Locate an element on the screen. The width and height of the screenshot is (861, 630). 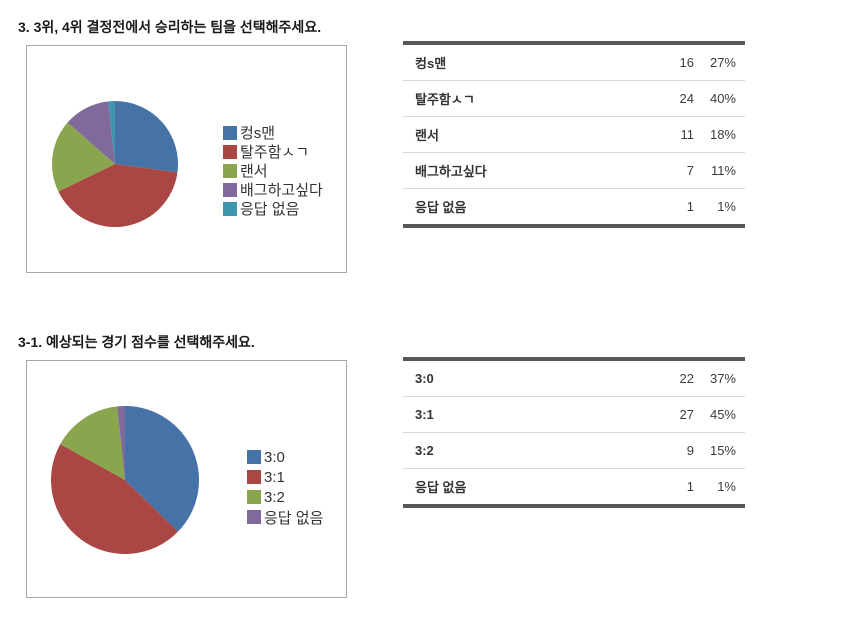
result-label: 랜서 is located at coordinates (427, 135).